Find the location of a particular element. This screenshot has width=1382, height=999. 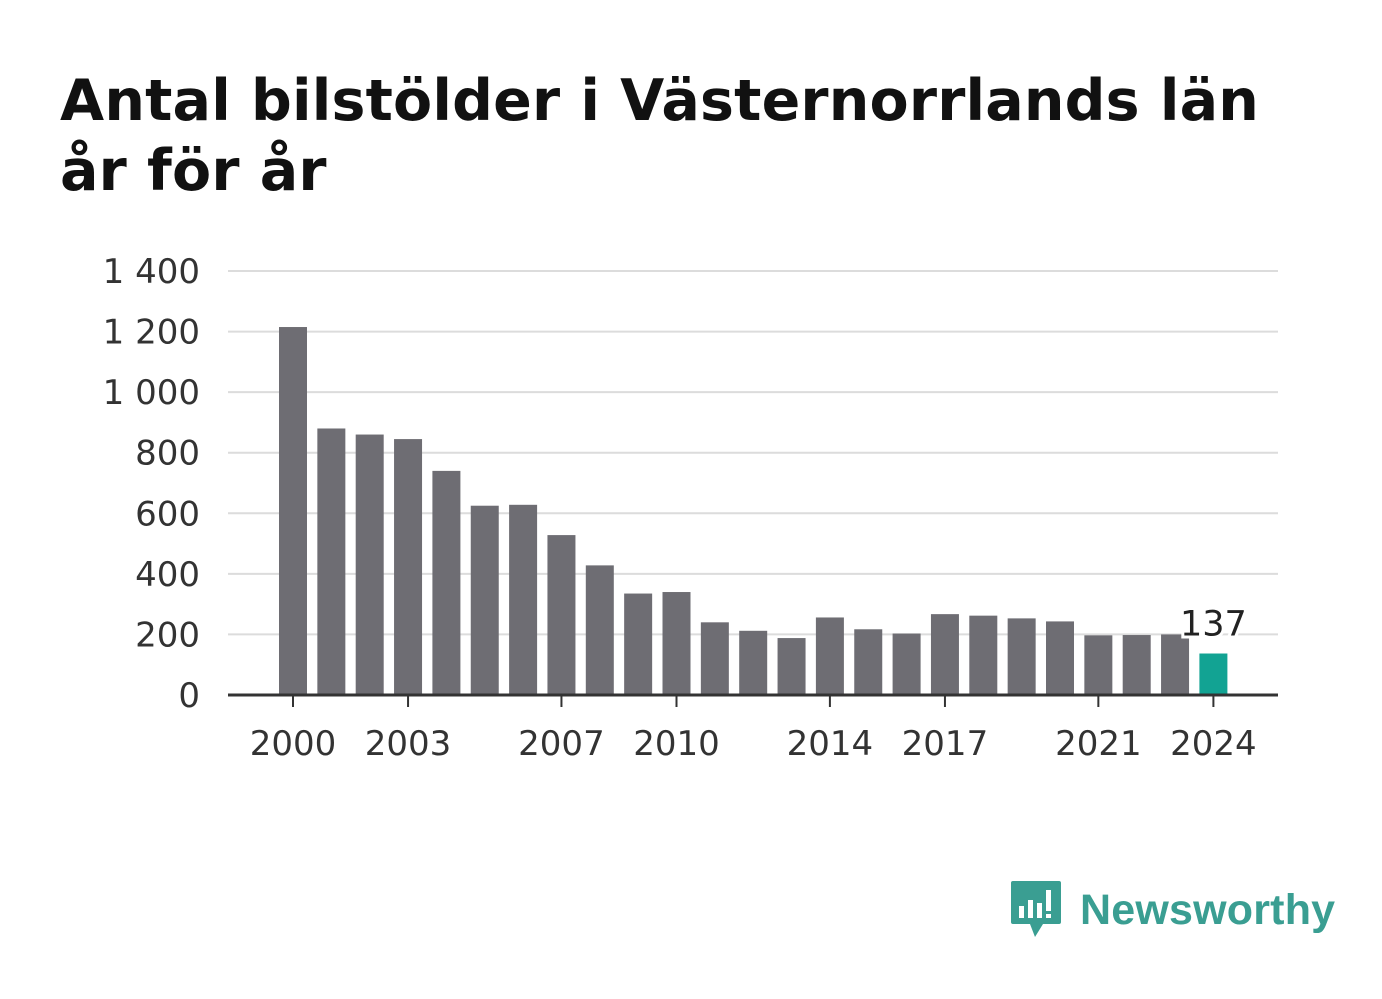

x-tick-label: 2010 is located at coordinates (676, 744).